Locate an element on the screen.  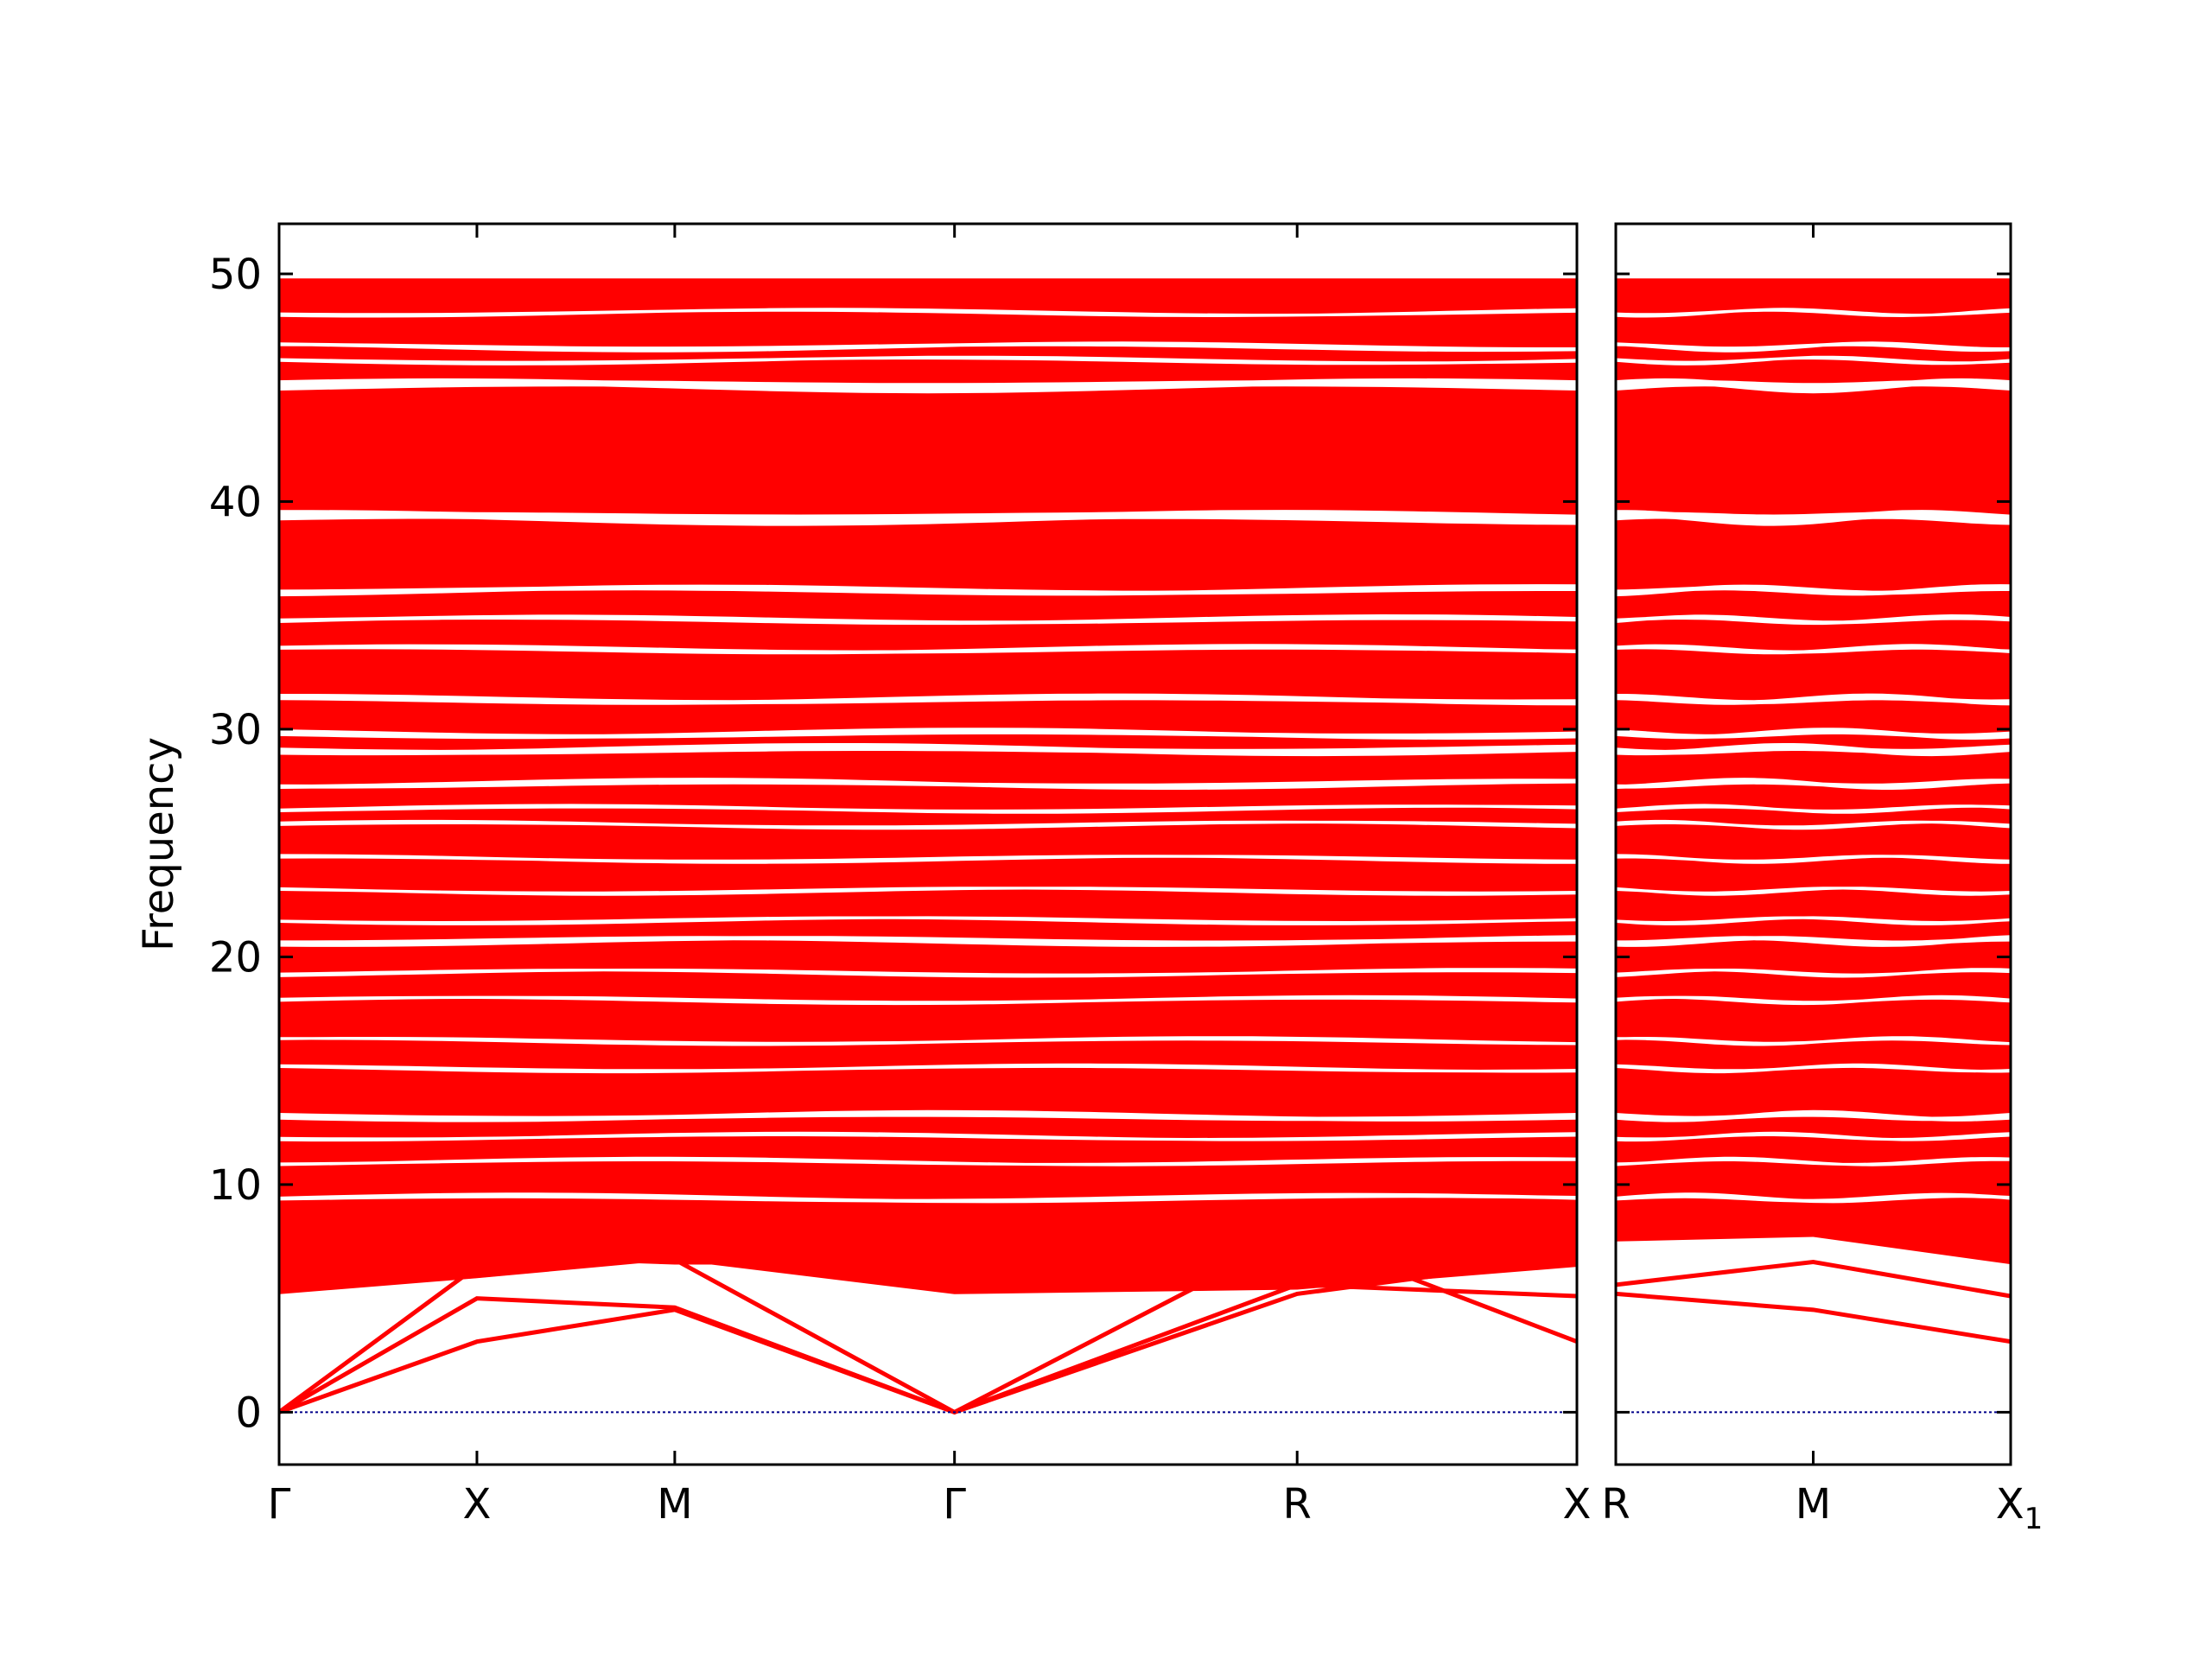
right-panel-bands is located at coordinates (1813, 871).